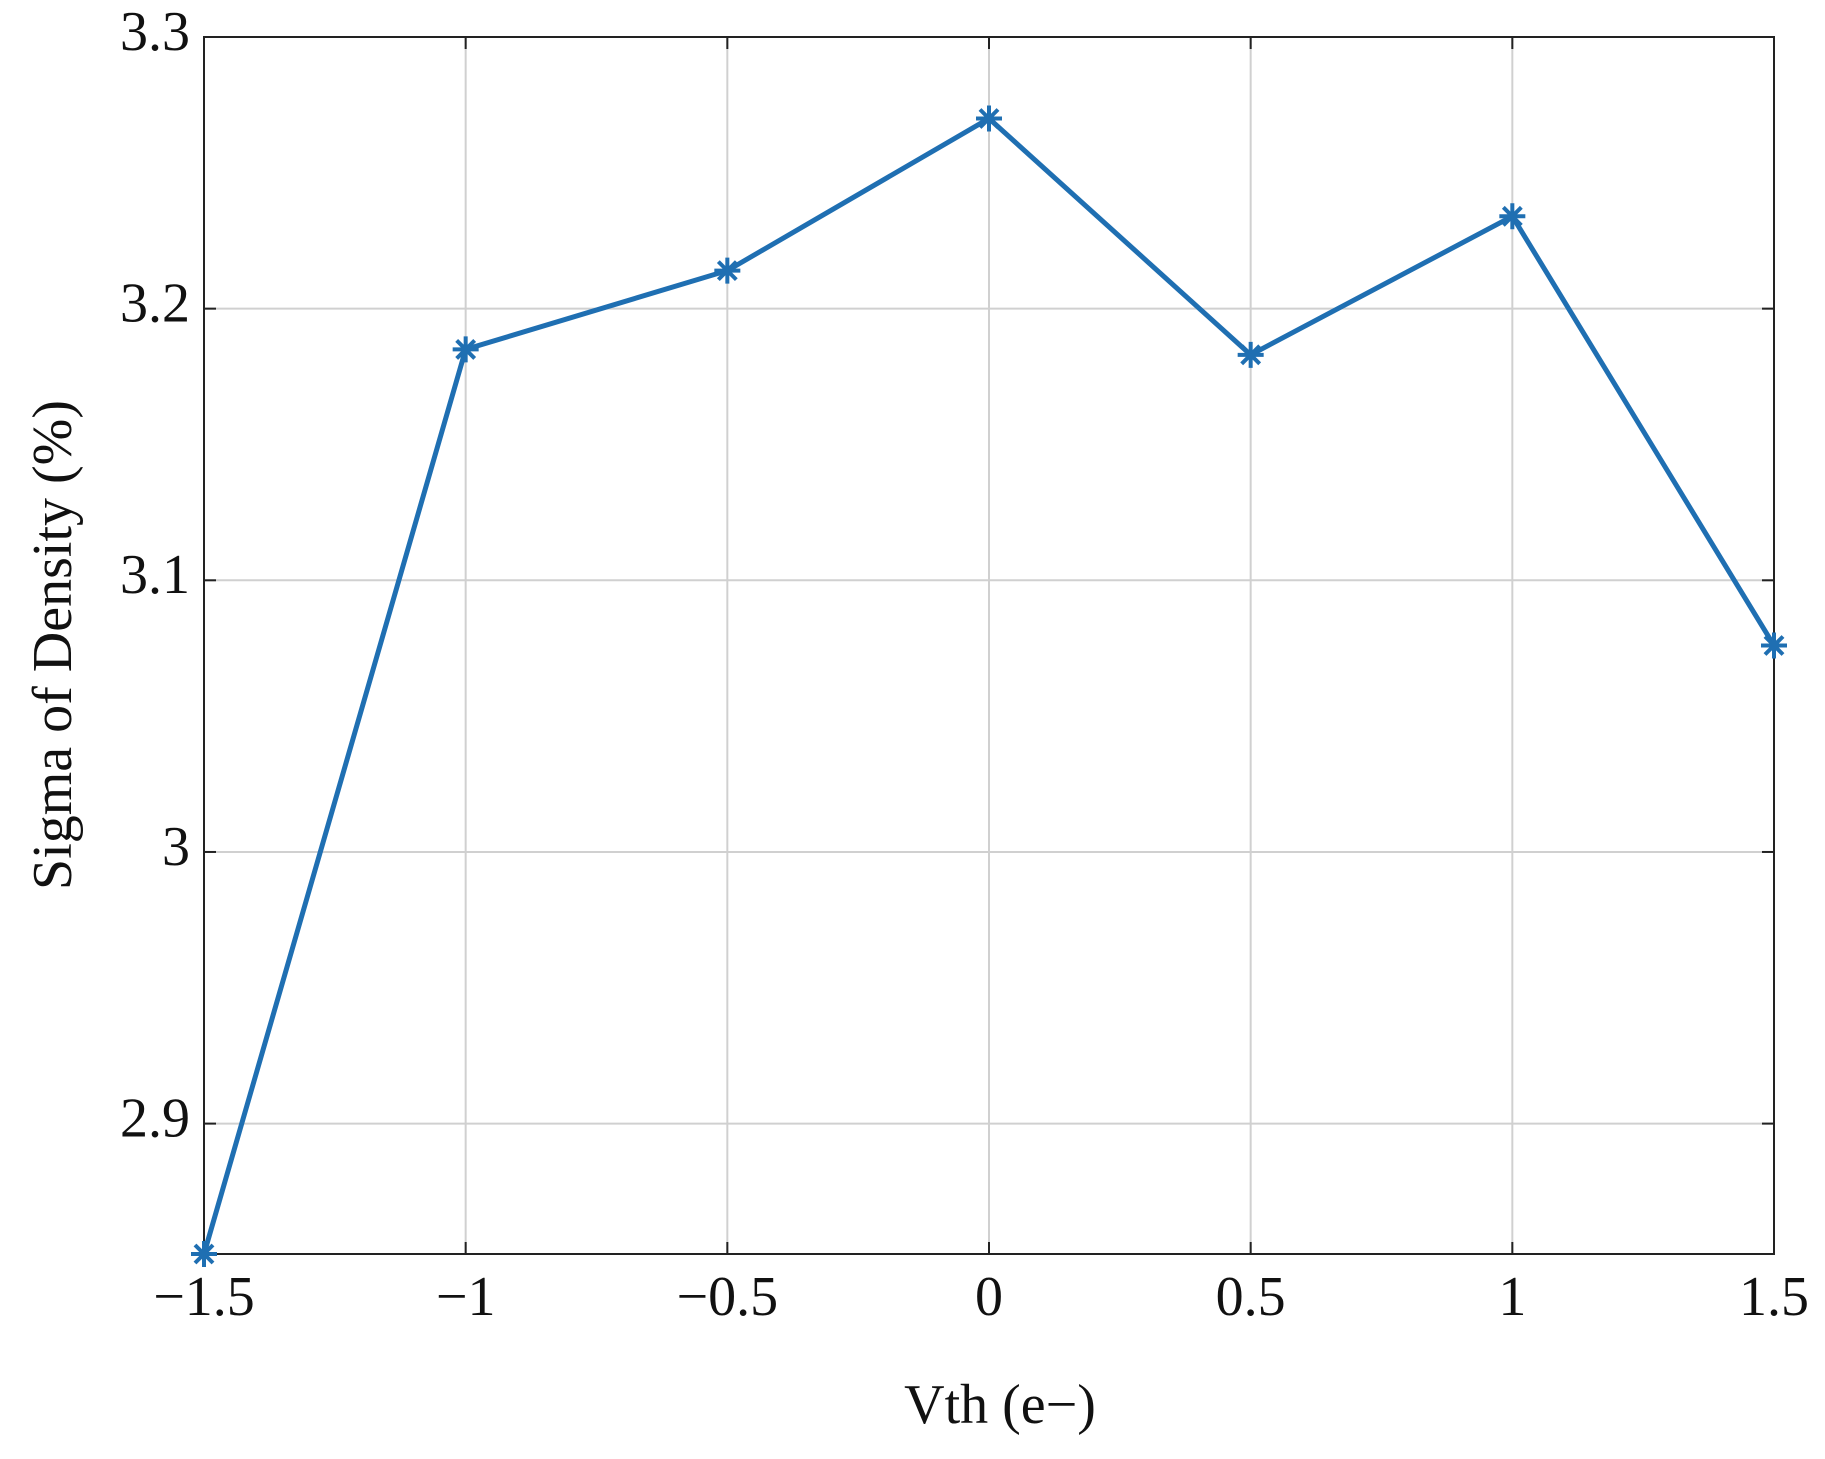 Image resolution: width=1825 pixels, height=1459 pixels. What do you see at coordinates (155, 303) in the screenshot?
I see `y-tick-label: 3.2` at bounding box center [155, 303].